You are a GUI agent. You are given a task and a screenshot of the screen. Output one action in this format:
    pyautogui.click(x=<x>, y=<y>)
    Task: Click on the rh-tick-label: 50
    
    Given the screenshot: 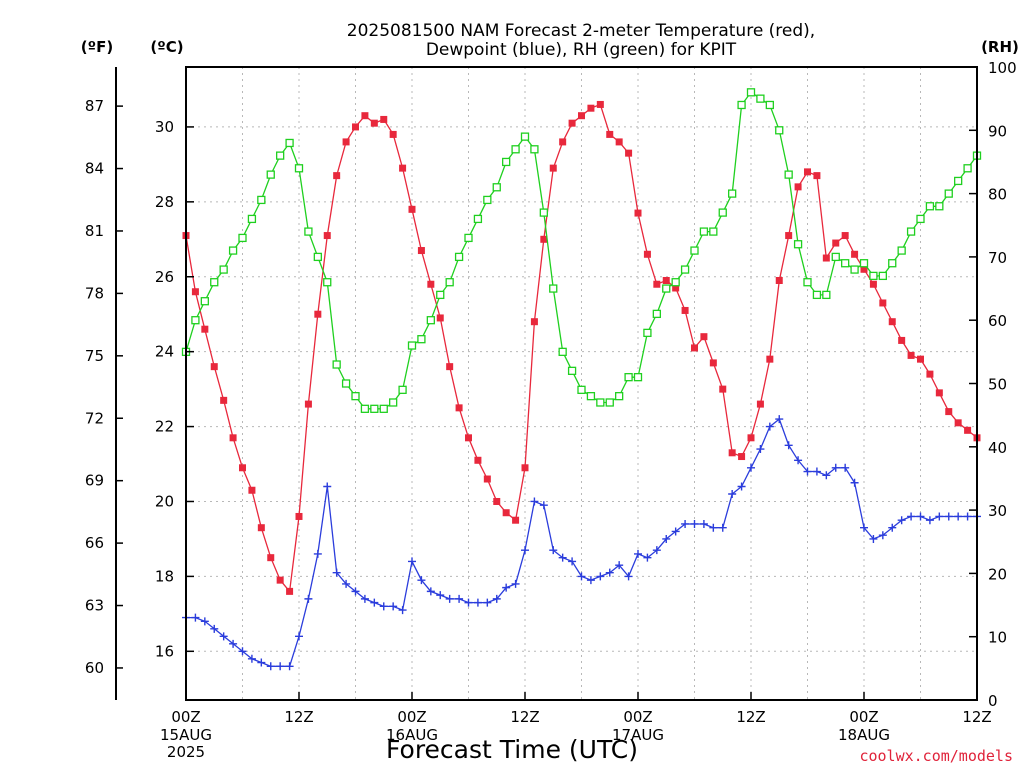 What is the action you would take?
    pyautogui.click(x=997, y=385)
    